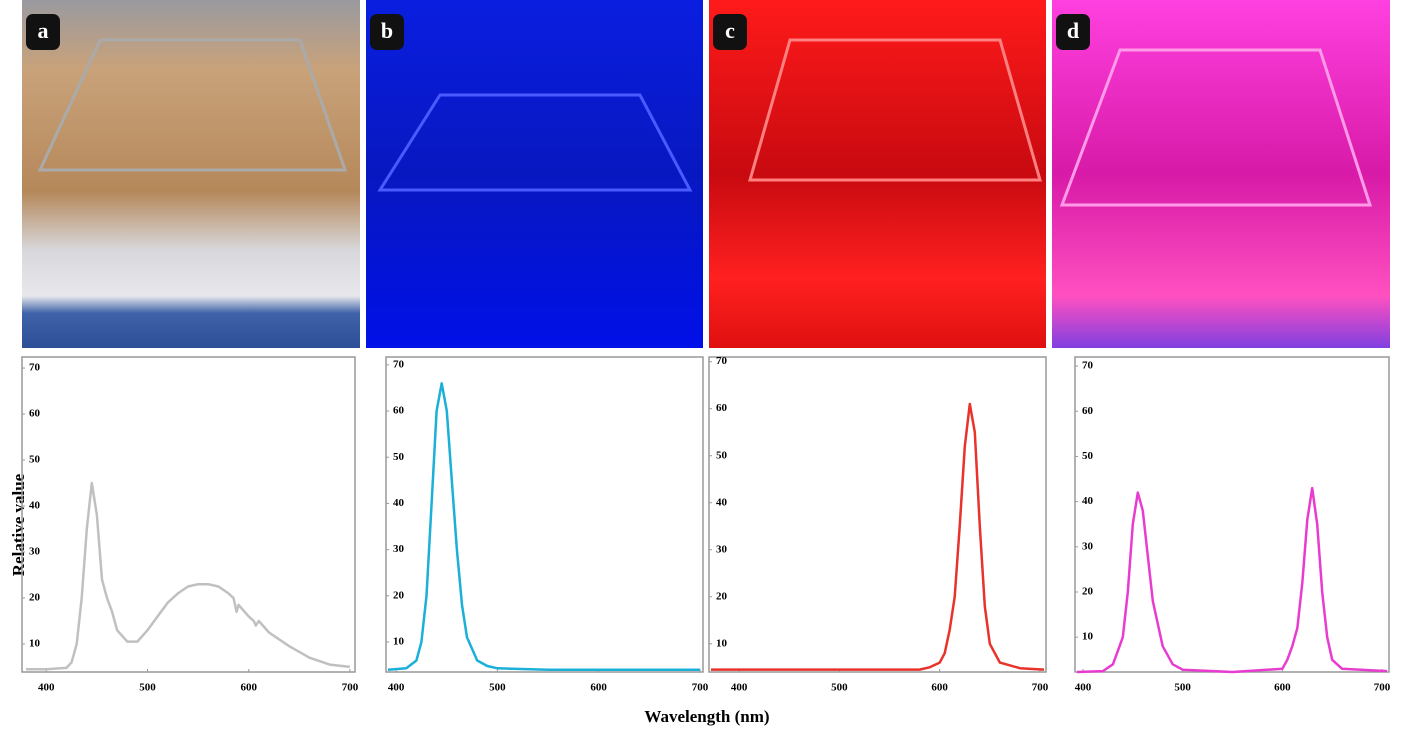  What do you see at coordinates (706, 716) in the screenshot?
I see `x-axis-label: Wavelength (nm)` at bounding box center [706, 716].